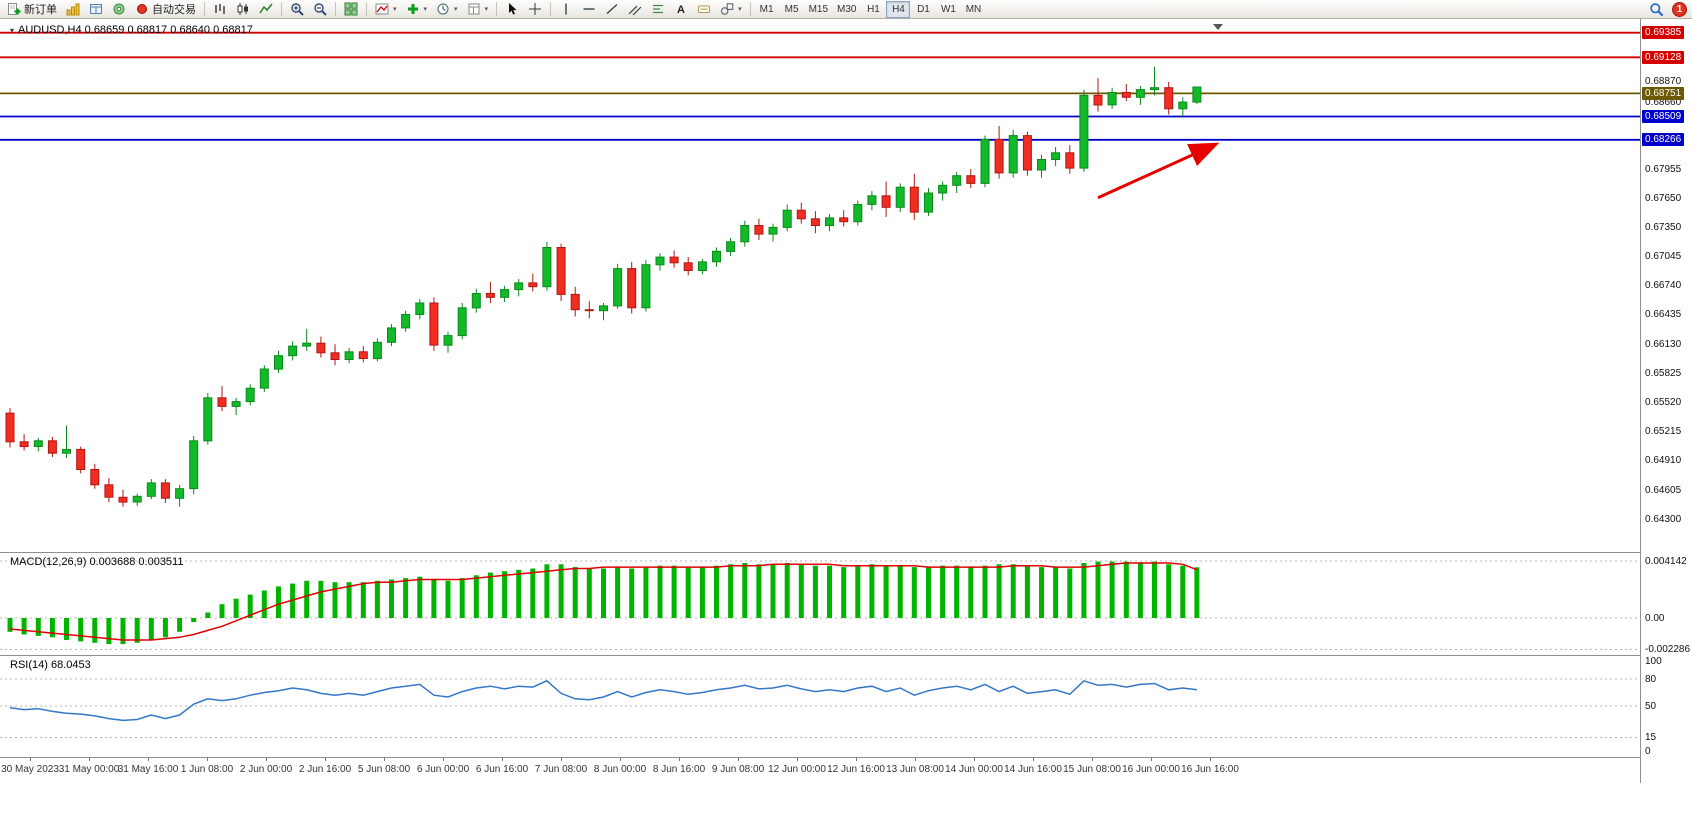  I want to click on vertical-line-tool-button, so click(566, 9).